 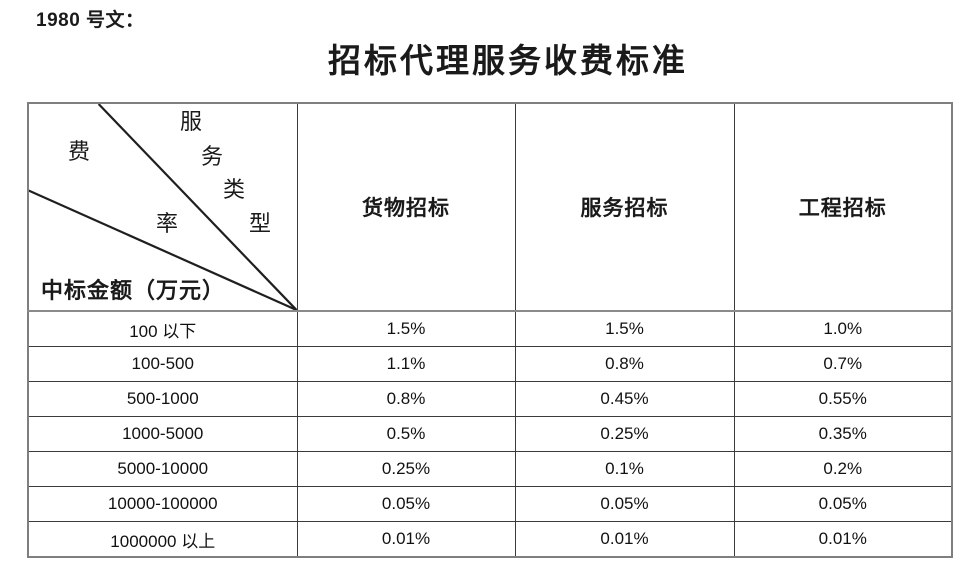 I want to click on fee-value: 0.2%, so click(x=843, y=469).